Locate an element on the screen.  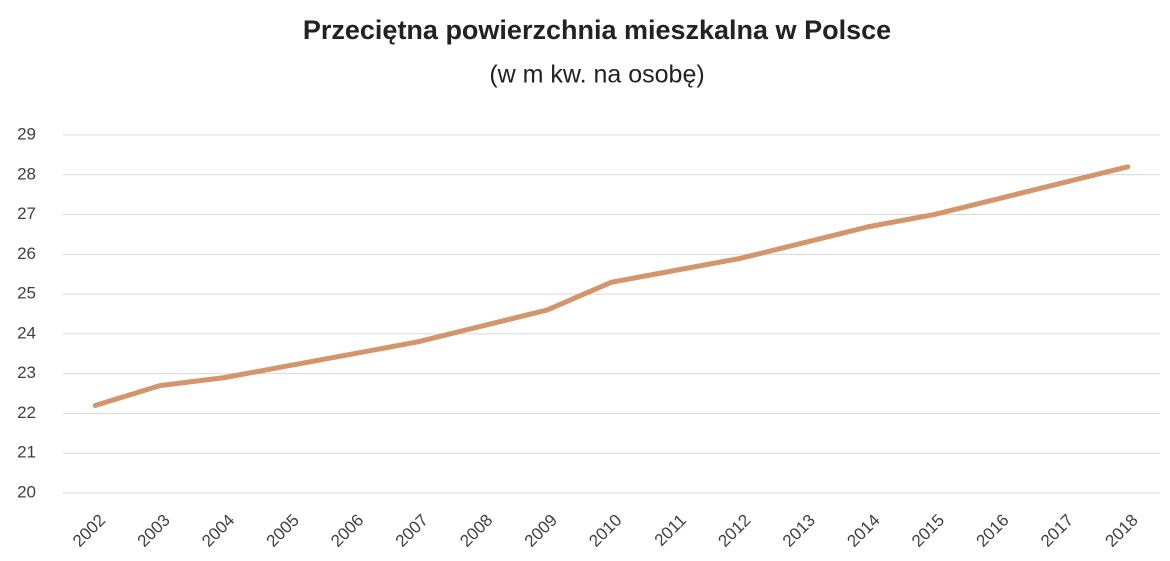
y-tick-label: 28 is located at coordinates (26, 173).